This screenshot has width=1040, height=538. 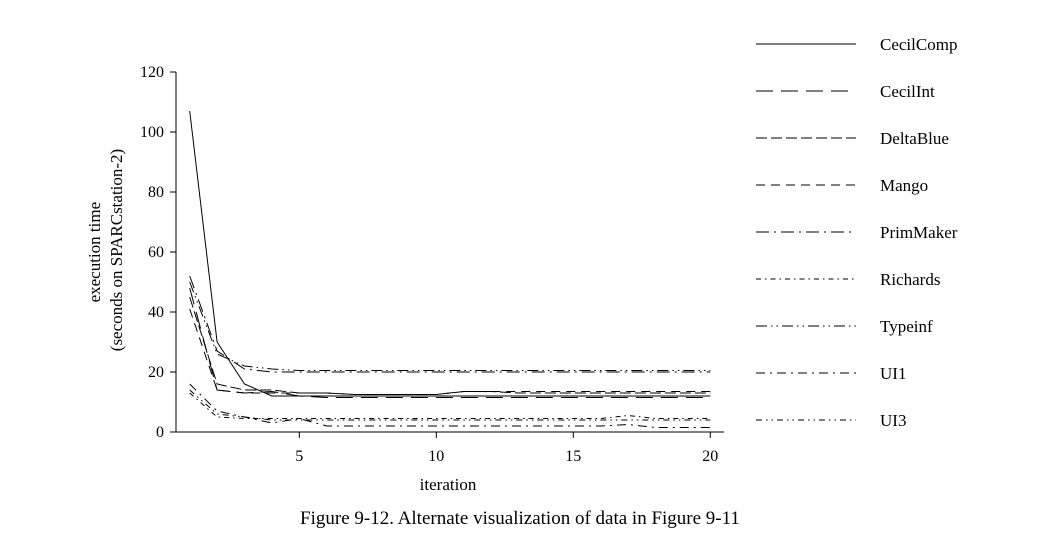 What do you see at coordinates (152, 72) in the screenshot?
I see `y-tick-label: 120` at bounding box center [152, 72].